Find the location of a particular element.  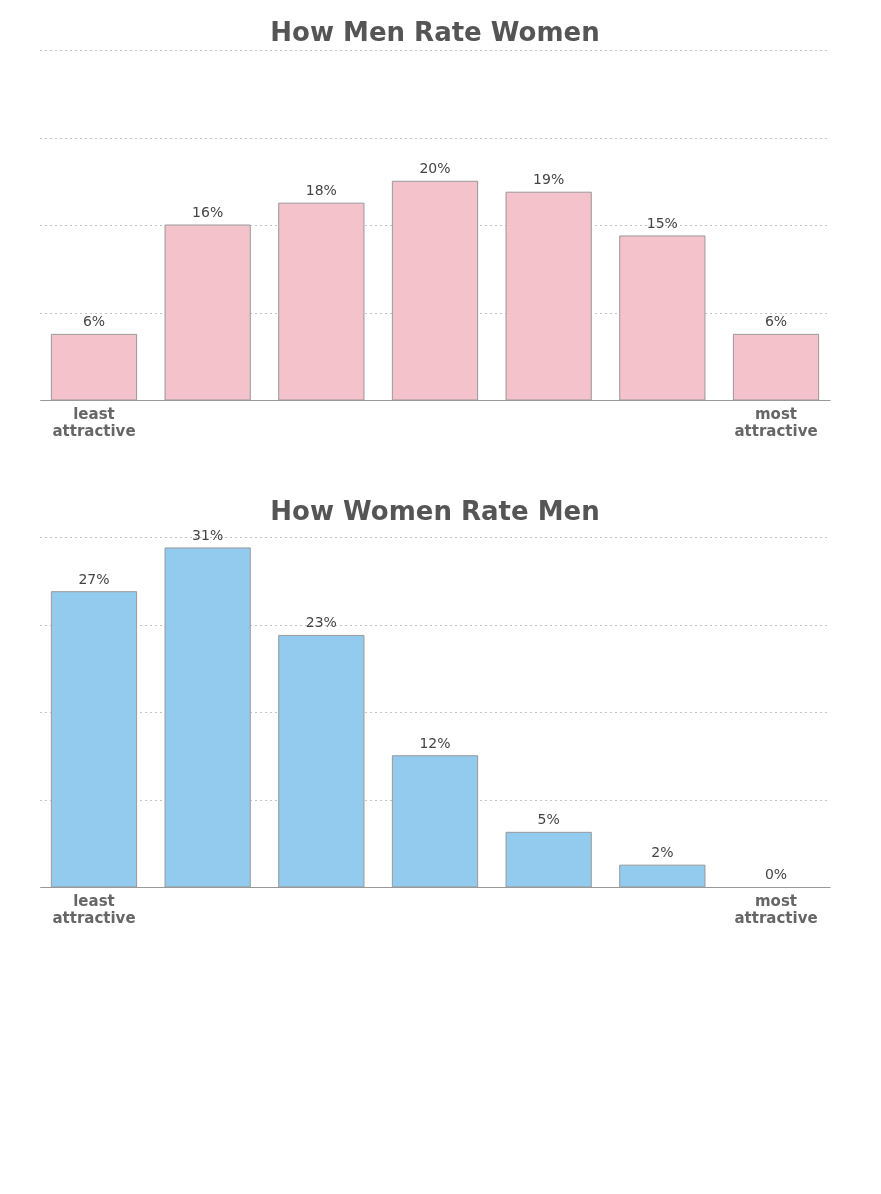

data-label: 19% is located at coordinates (549, 179).